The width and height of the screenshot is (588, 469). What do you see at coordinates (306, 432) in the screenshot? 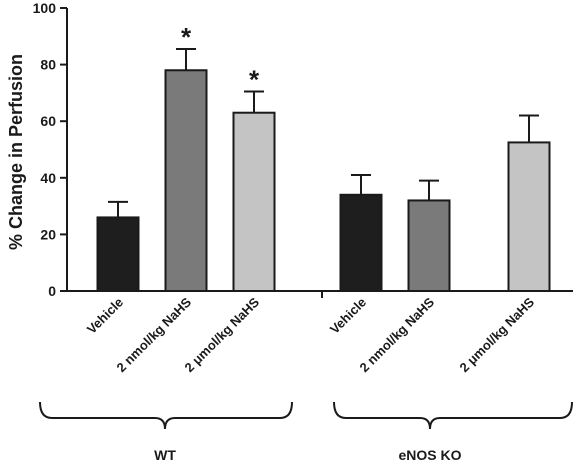
I see `group-brackets: WT eNOS KO` at bounding box center [306, 432].